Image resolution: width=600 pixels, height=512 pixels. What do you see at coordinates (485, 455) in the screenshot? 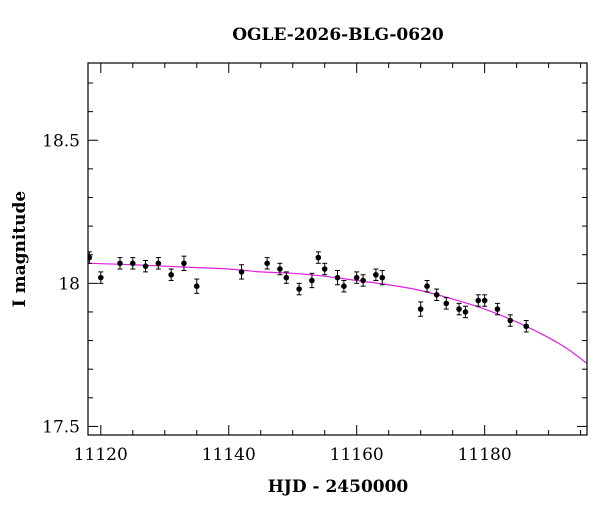
I see `x-tick-label: 11180` at bounding box center [485, 455].